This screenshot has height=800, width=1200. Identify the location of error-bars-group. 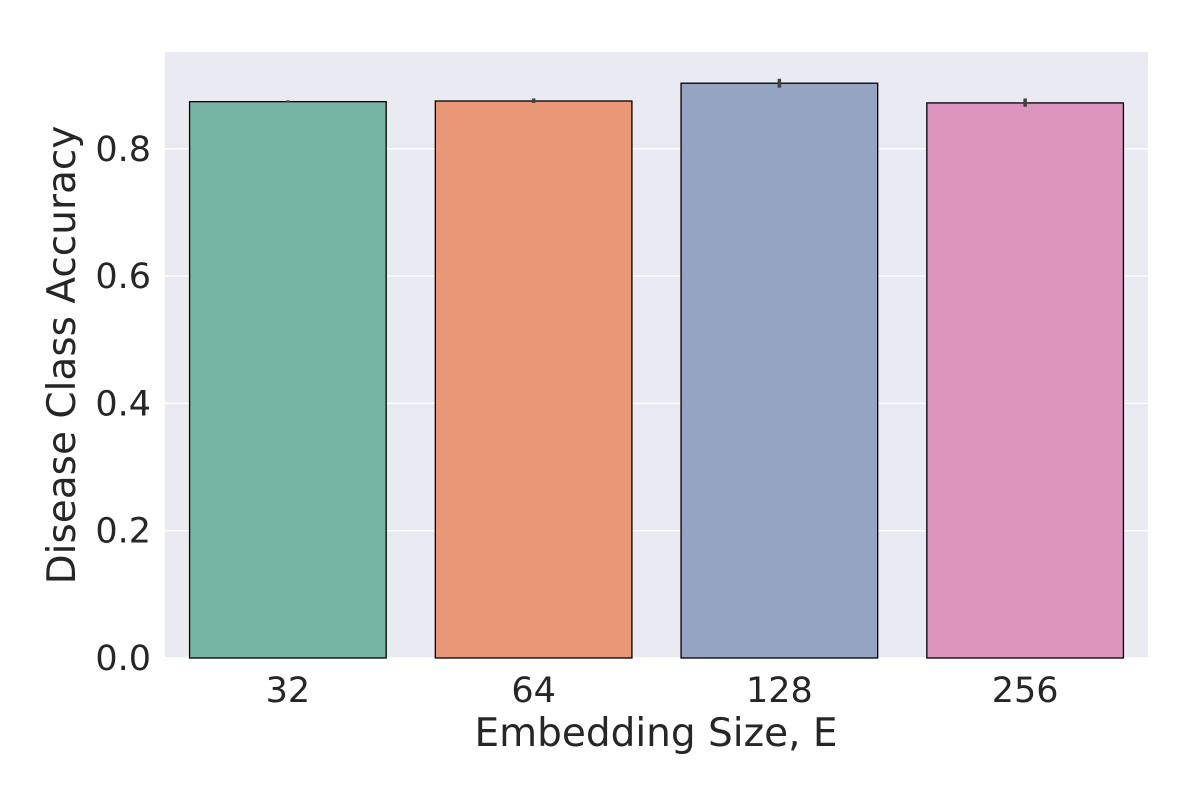
(656, 92).